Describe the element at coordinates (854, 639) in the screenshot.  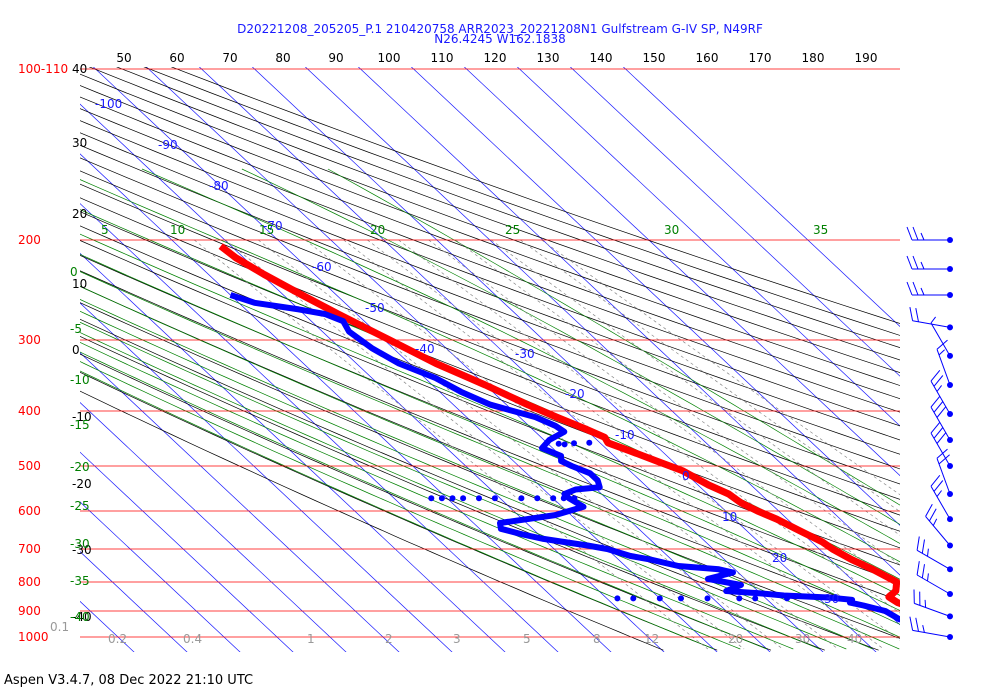
I see `mixing-ratio-label: 40` at that location.